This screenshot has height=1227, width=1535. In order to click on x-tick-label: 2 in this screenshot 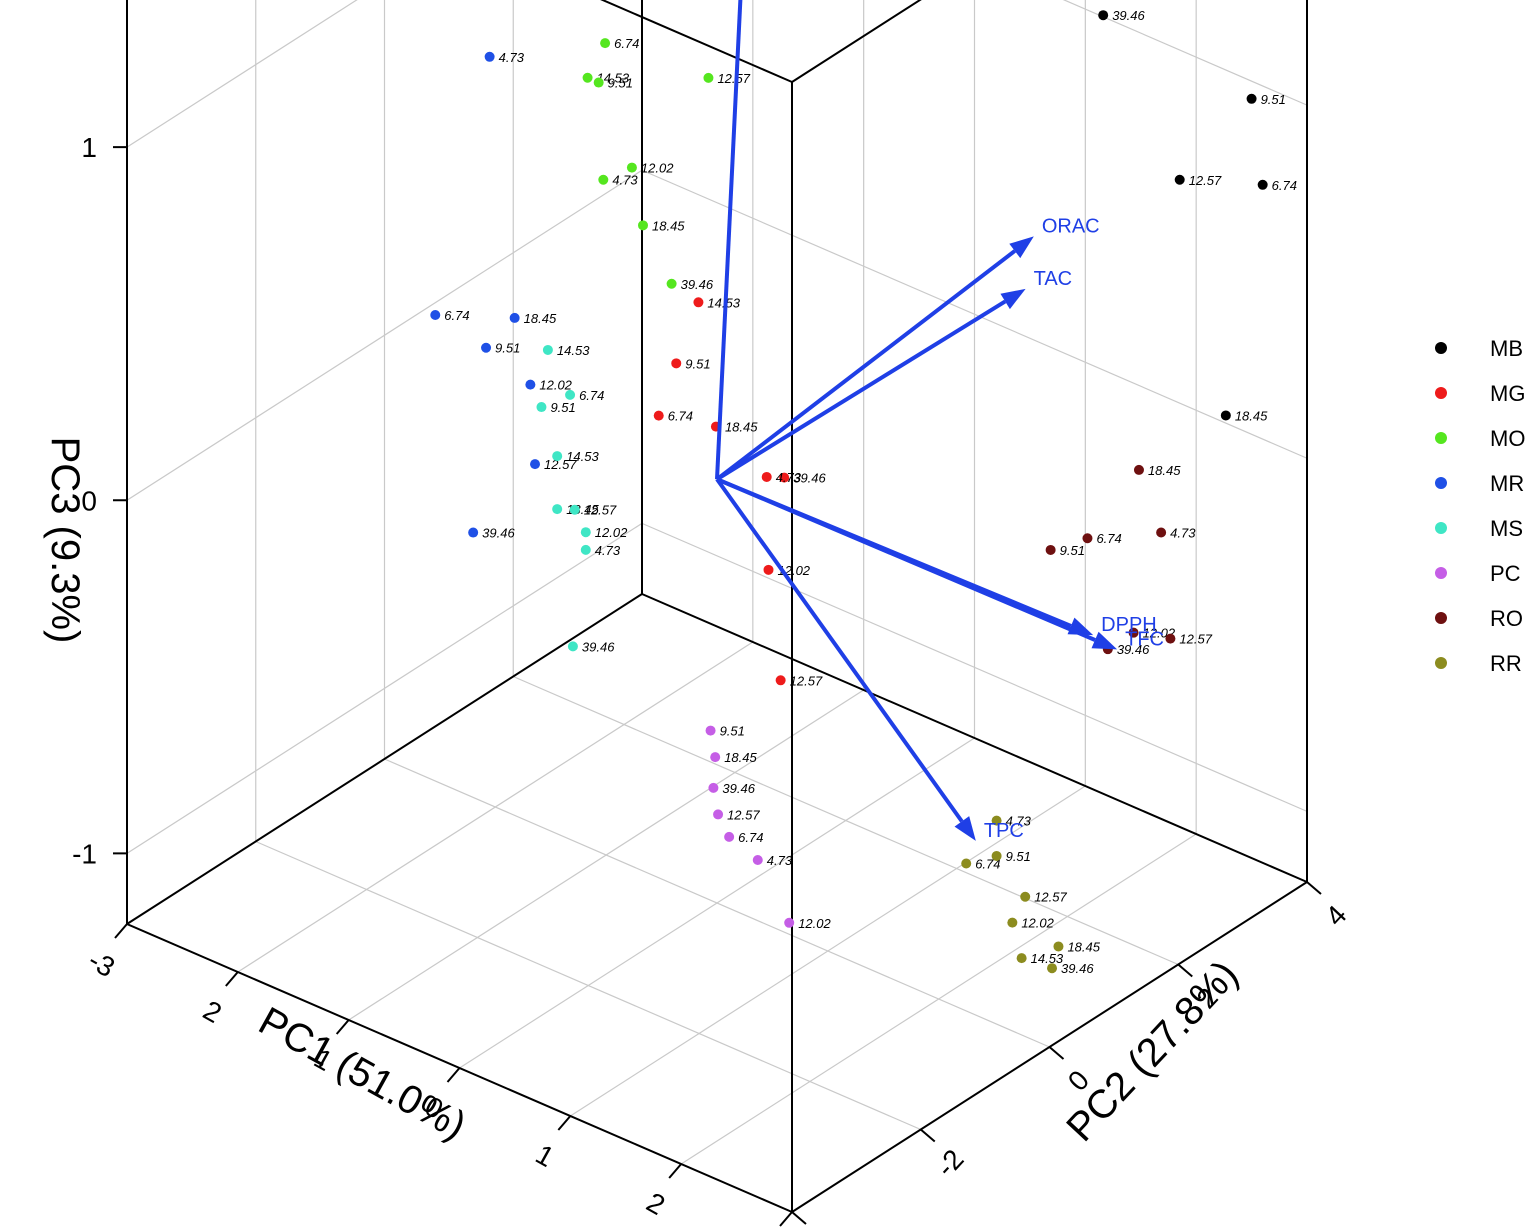, I will do `click(655, 1203)`.